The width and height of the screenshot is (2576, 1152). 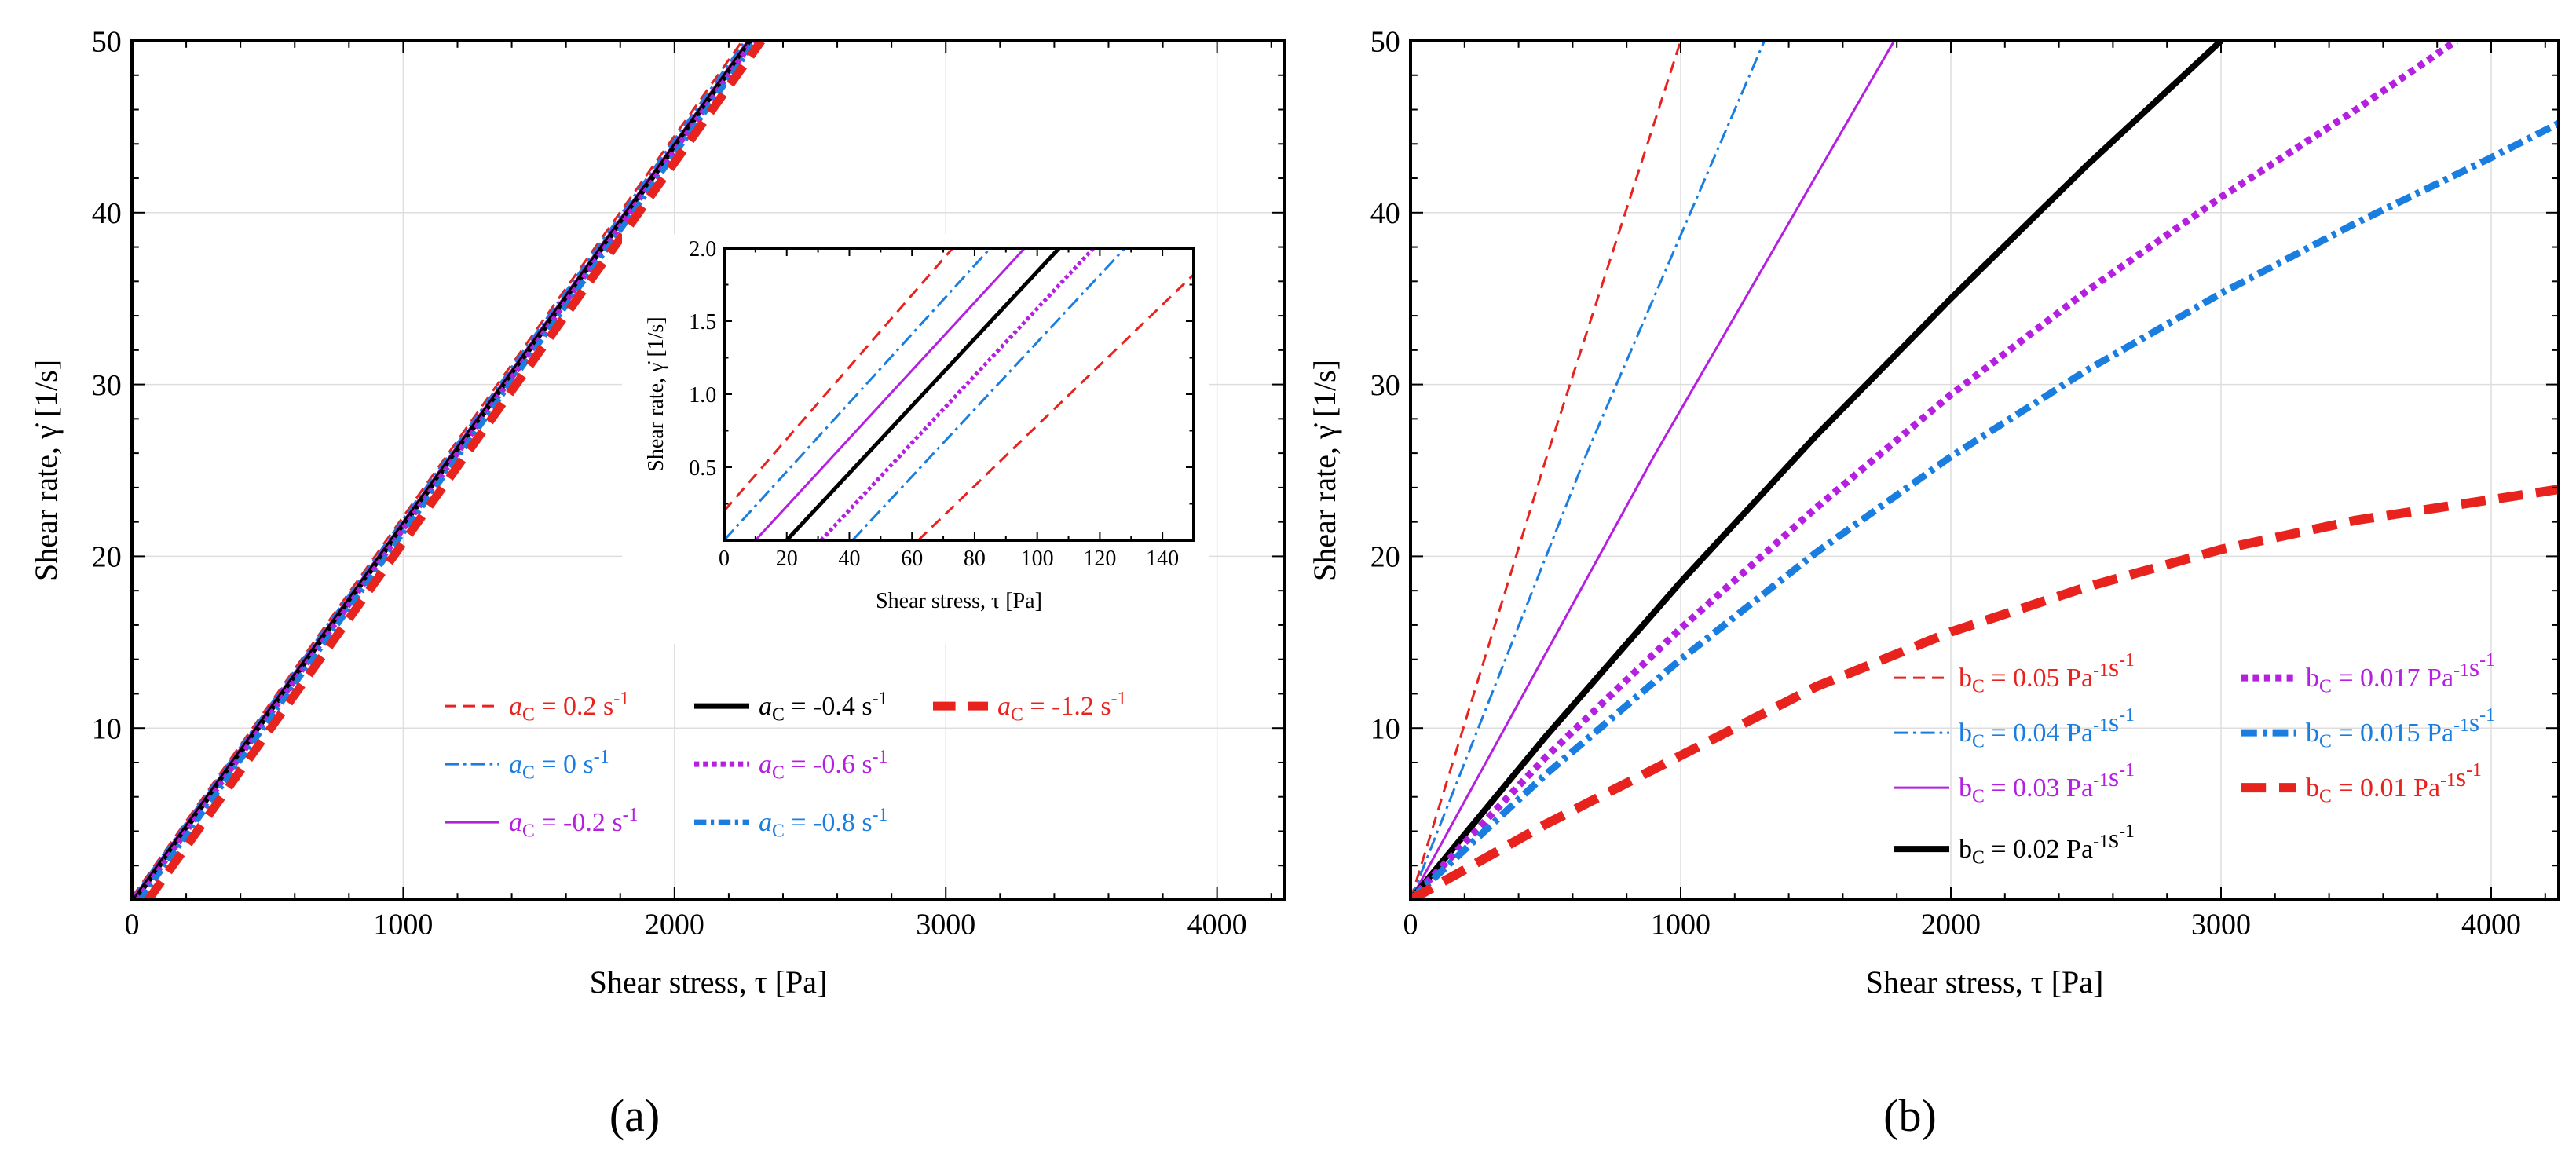 What do you see at coordinates (574, 823) in the screenshot?
I see `panel-a-legend-label-3: aC = -0.2 s-1` at bounding box center [574, 823].